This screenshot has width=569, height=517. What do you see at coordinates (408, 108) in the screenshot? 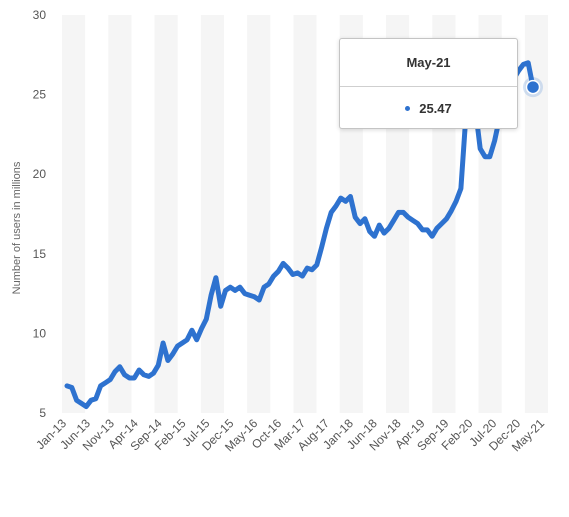
I see `tooltip-series-dot` at bounding box center [408, 108].